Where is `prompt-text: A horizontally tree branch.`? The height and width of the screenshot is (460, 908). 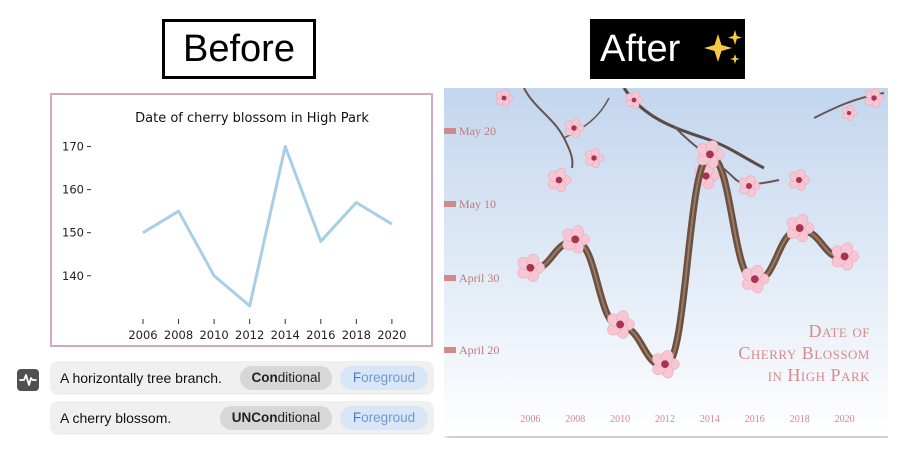
prompt-text: A horizontally tree branch. is located at coordinates (141, 378).